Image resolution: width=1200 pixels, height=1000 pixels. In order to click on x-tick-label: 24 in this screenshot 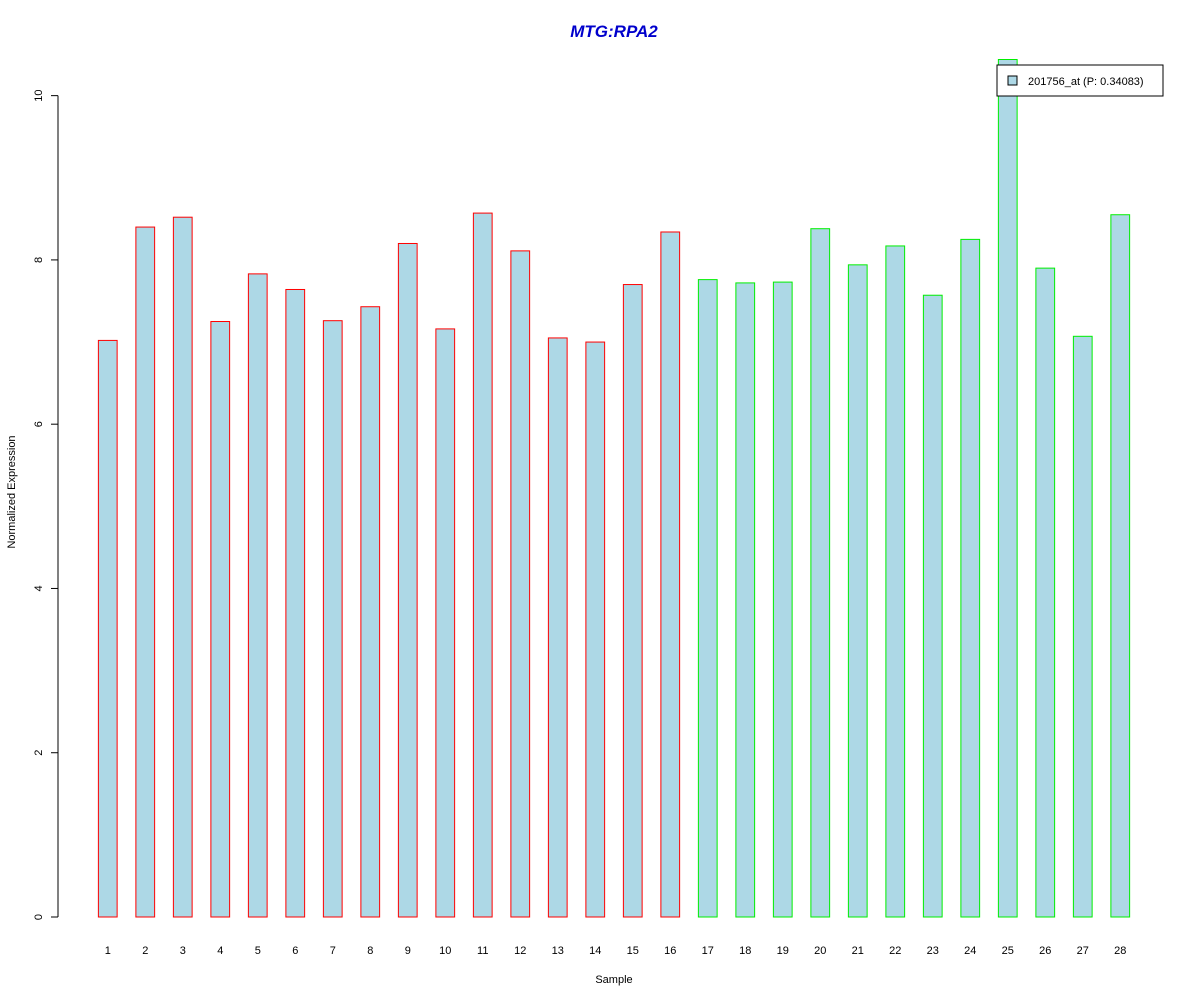, I will do `click(970, 951)`.